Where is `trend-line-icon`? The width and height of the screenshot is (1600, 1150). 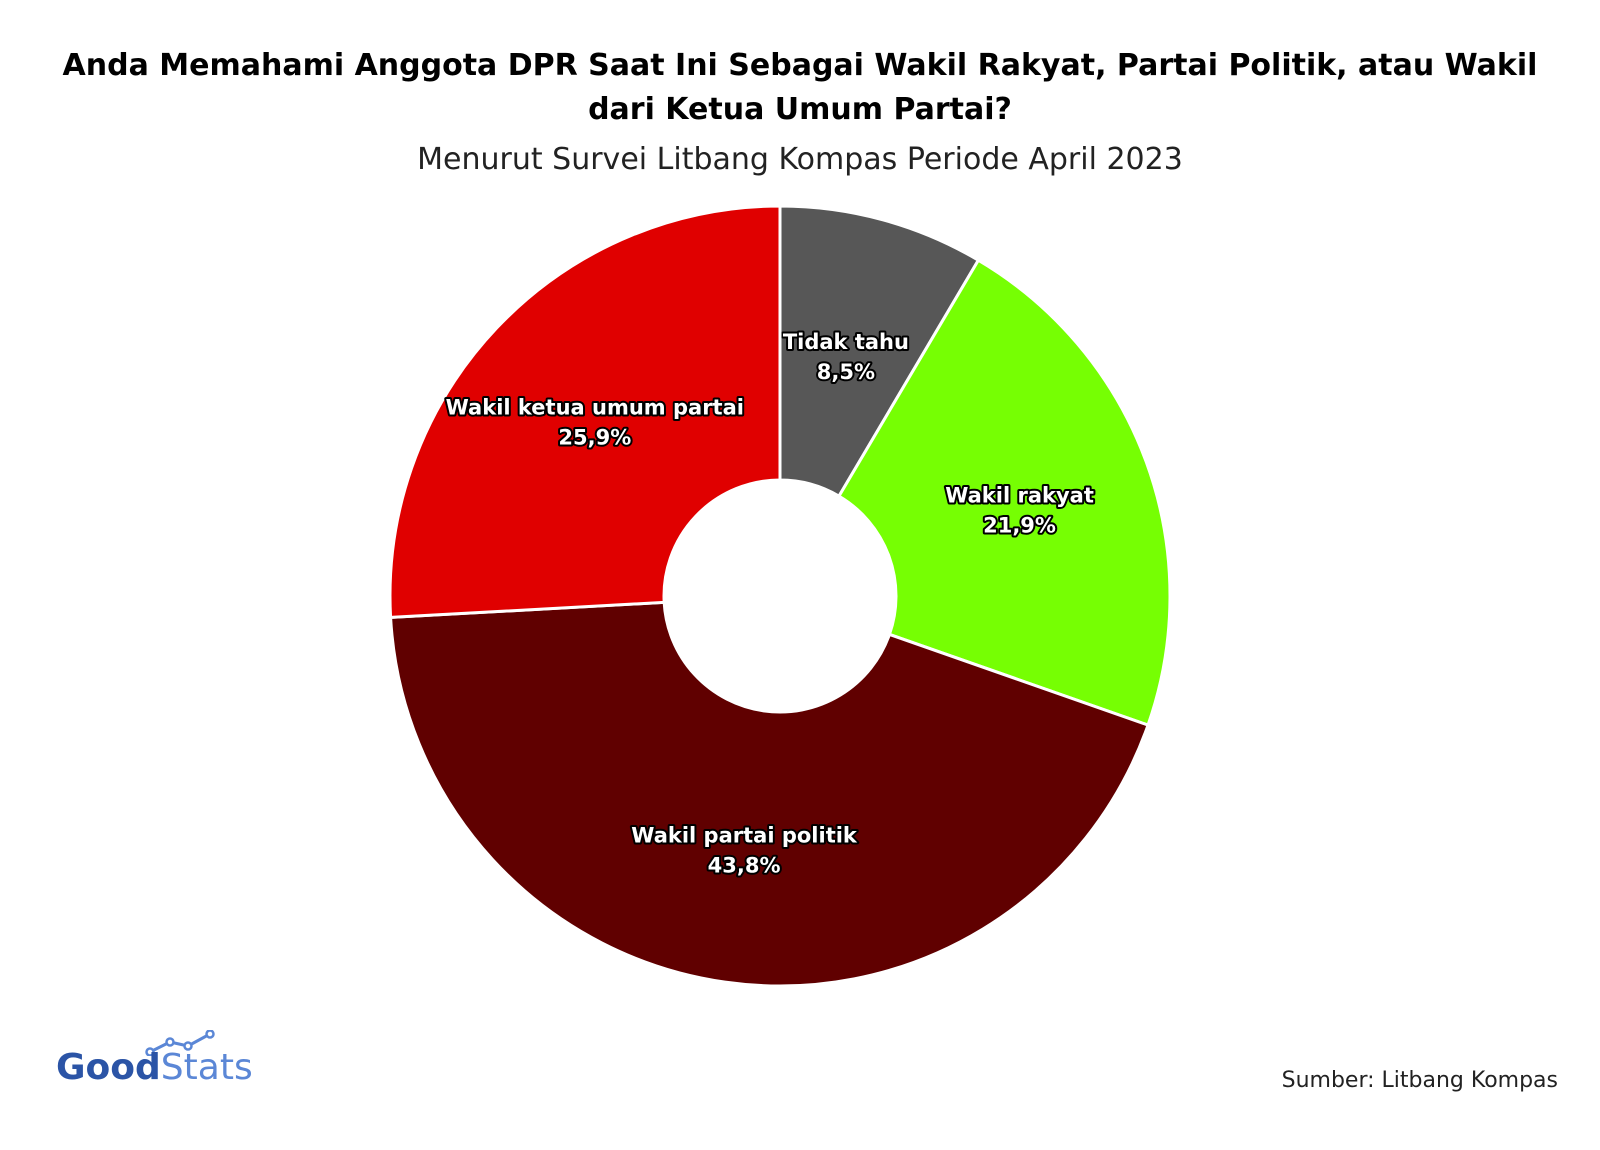
trend-line-icon is located at coordinates (180, 1043).